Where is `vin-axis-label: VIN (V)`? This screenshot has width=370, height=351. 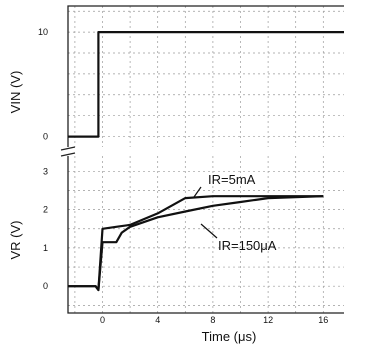
vin-axis-label: VIN (V) is located at coordinates (15, 92).